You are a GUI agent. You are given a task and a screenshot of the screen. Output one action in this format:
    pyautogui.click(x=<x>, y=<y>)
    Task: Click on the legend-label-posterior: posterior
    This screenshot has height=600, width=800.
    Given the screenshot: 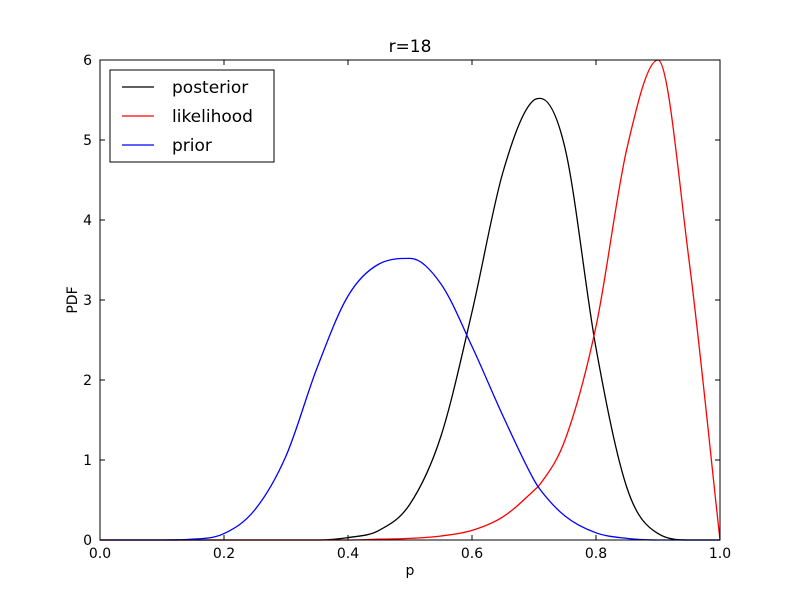 What is the action you would take?
    pyautogui.click(x=210, y=88)
    